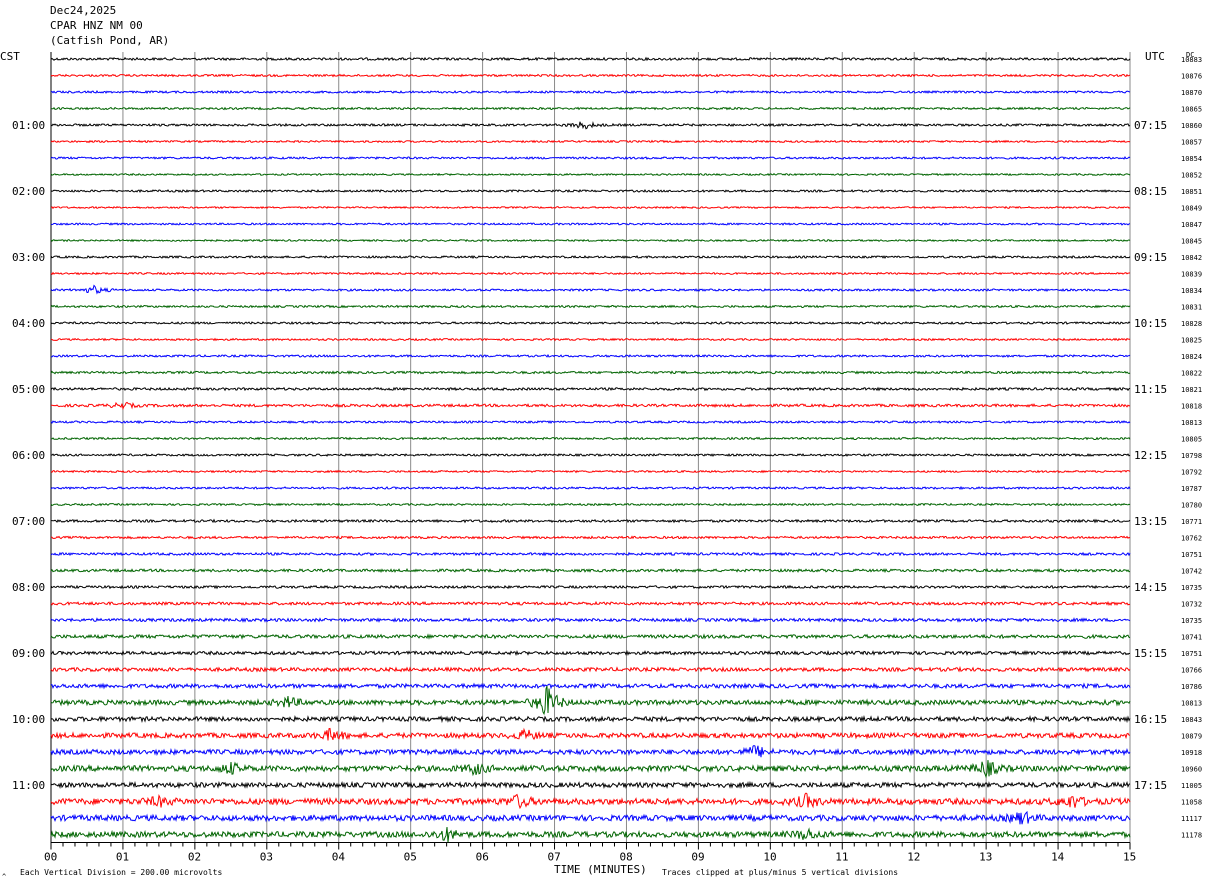 This screenshot has height=886, width=1210. What do you see at coordinates (28, 125) in the screenshot?
I see `cst-hour-label: 01:00` at bounding box center [28, 125].